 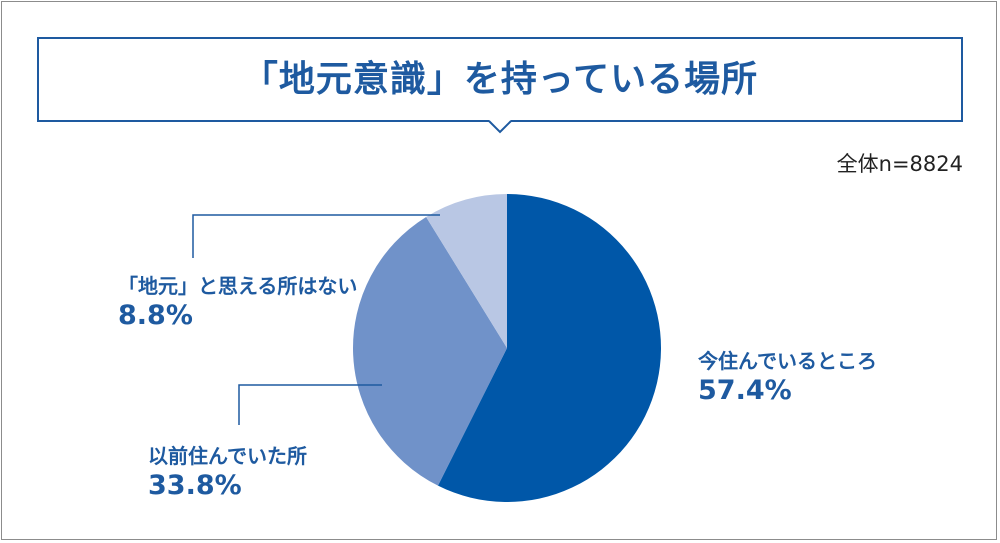 I want to click on leader-line-none, so click(x=316, y=236).